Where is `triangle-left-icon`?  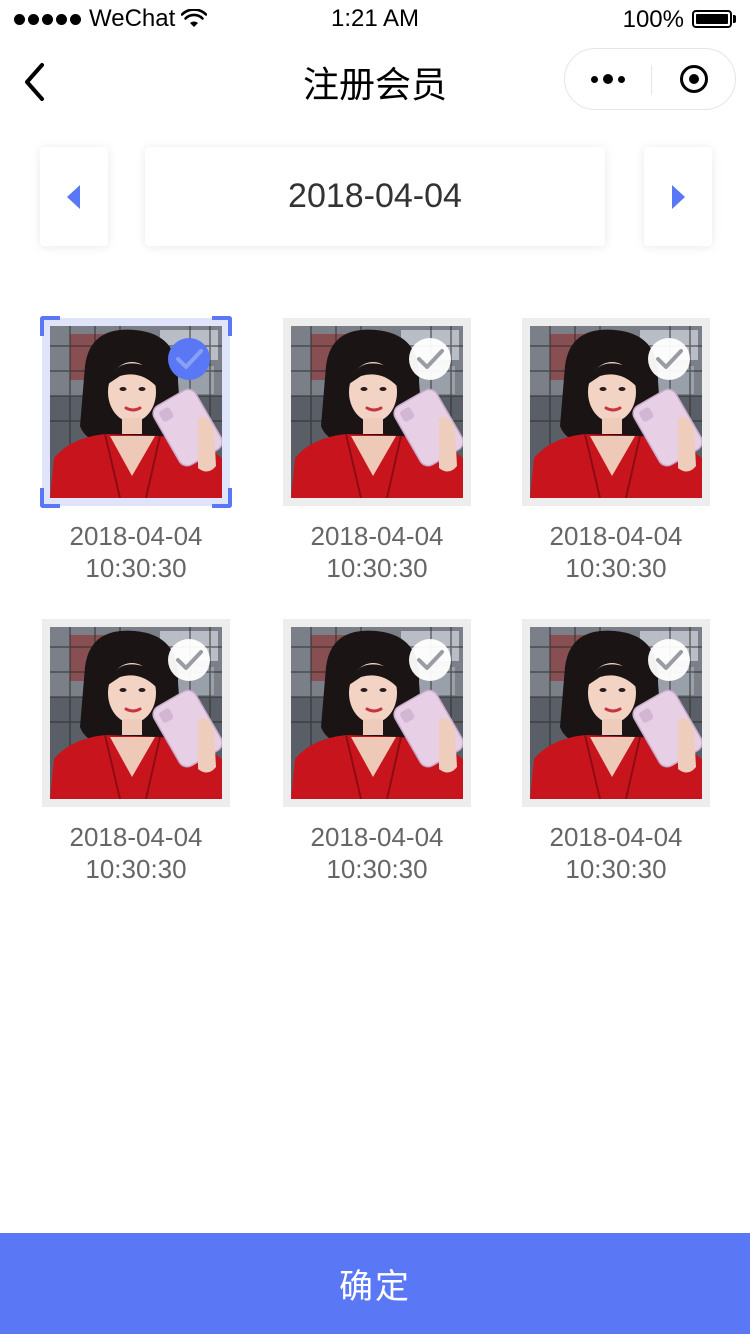
triangle-left-icon is located at coordinates (73, 196).